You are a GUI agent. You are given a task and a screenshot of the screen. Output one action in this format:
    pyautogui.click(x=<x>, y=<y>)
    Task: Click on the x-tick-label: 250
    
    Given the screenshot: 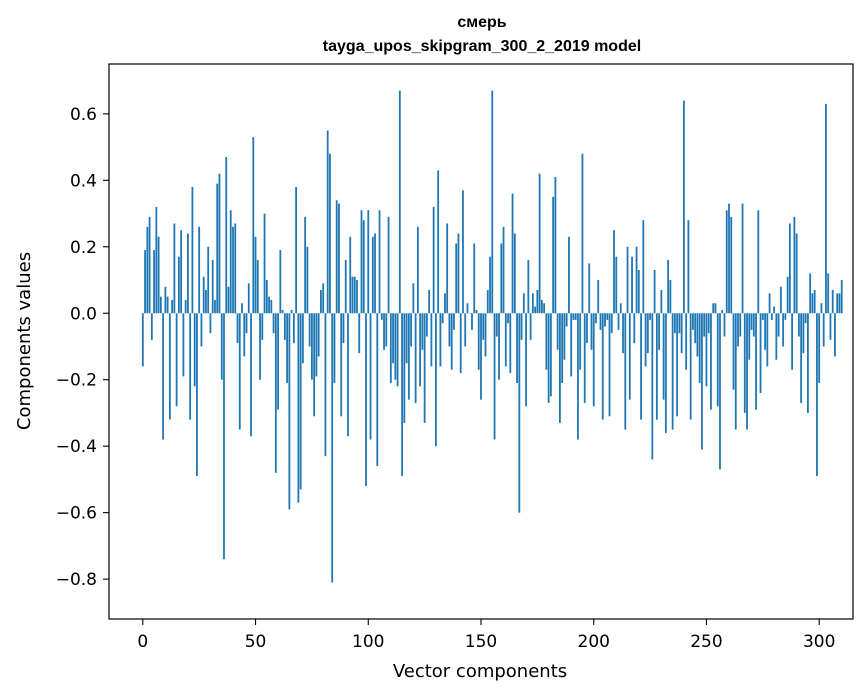 What is the action you would take?
    pyautogui.click(x=706, y=642)
    